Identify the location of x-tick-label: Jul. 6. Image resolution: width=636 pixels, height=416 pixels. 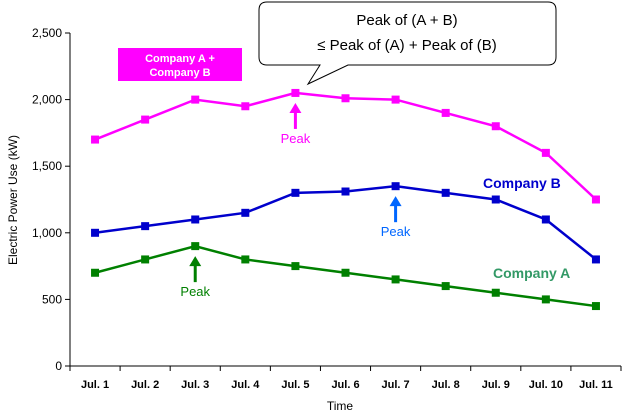
(345, 385).